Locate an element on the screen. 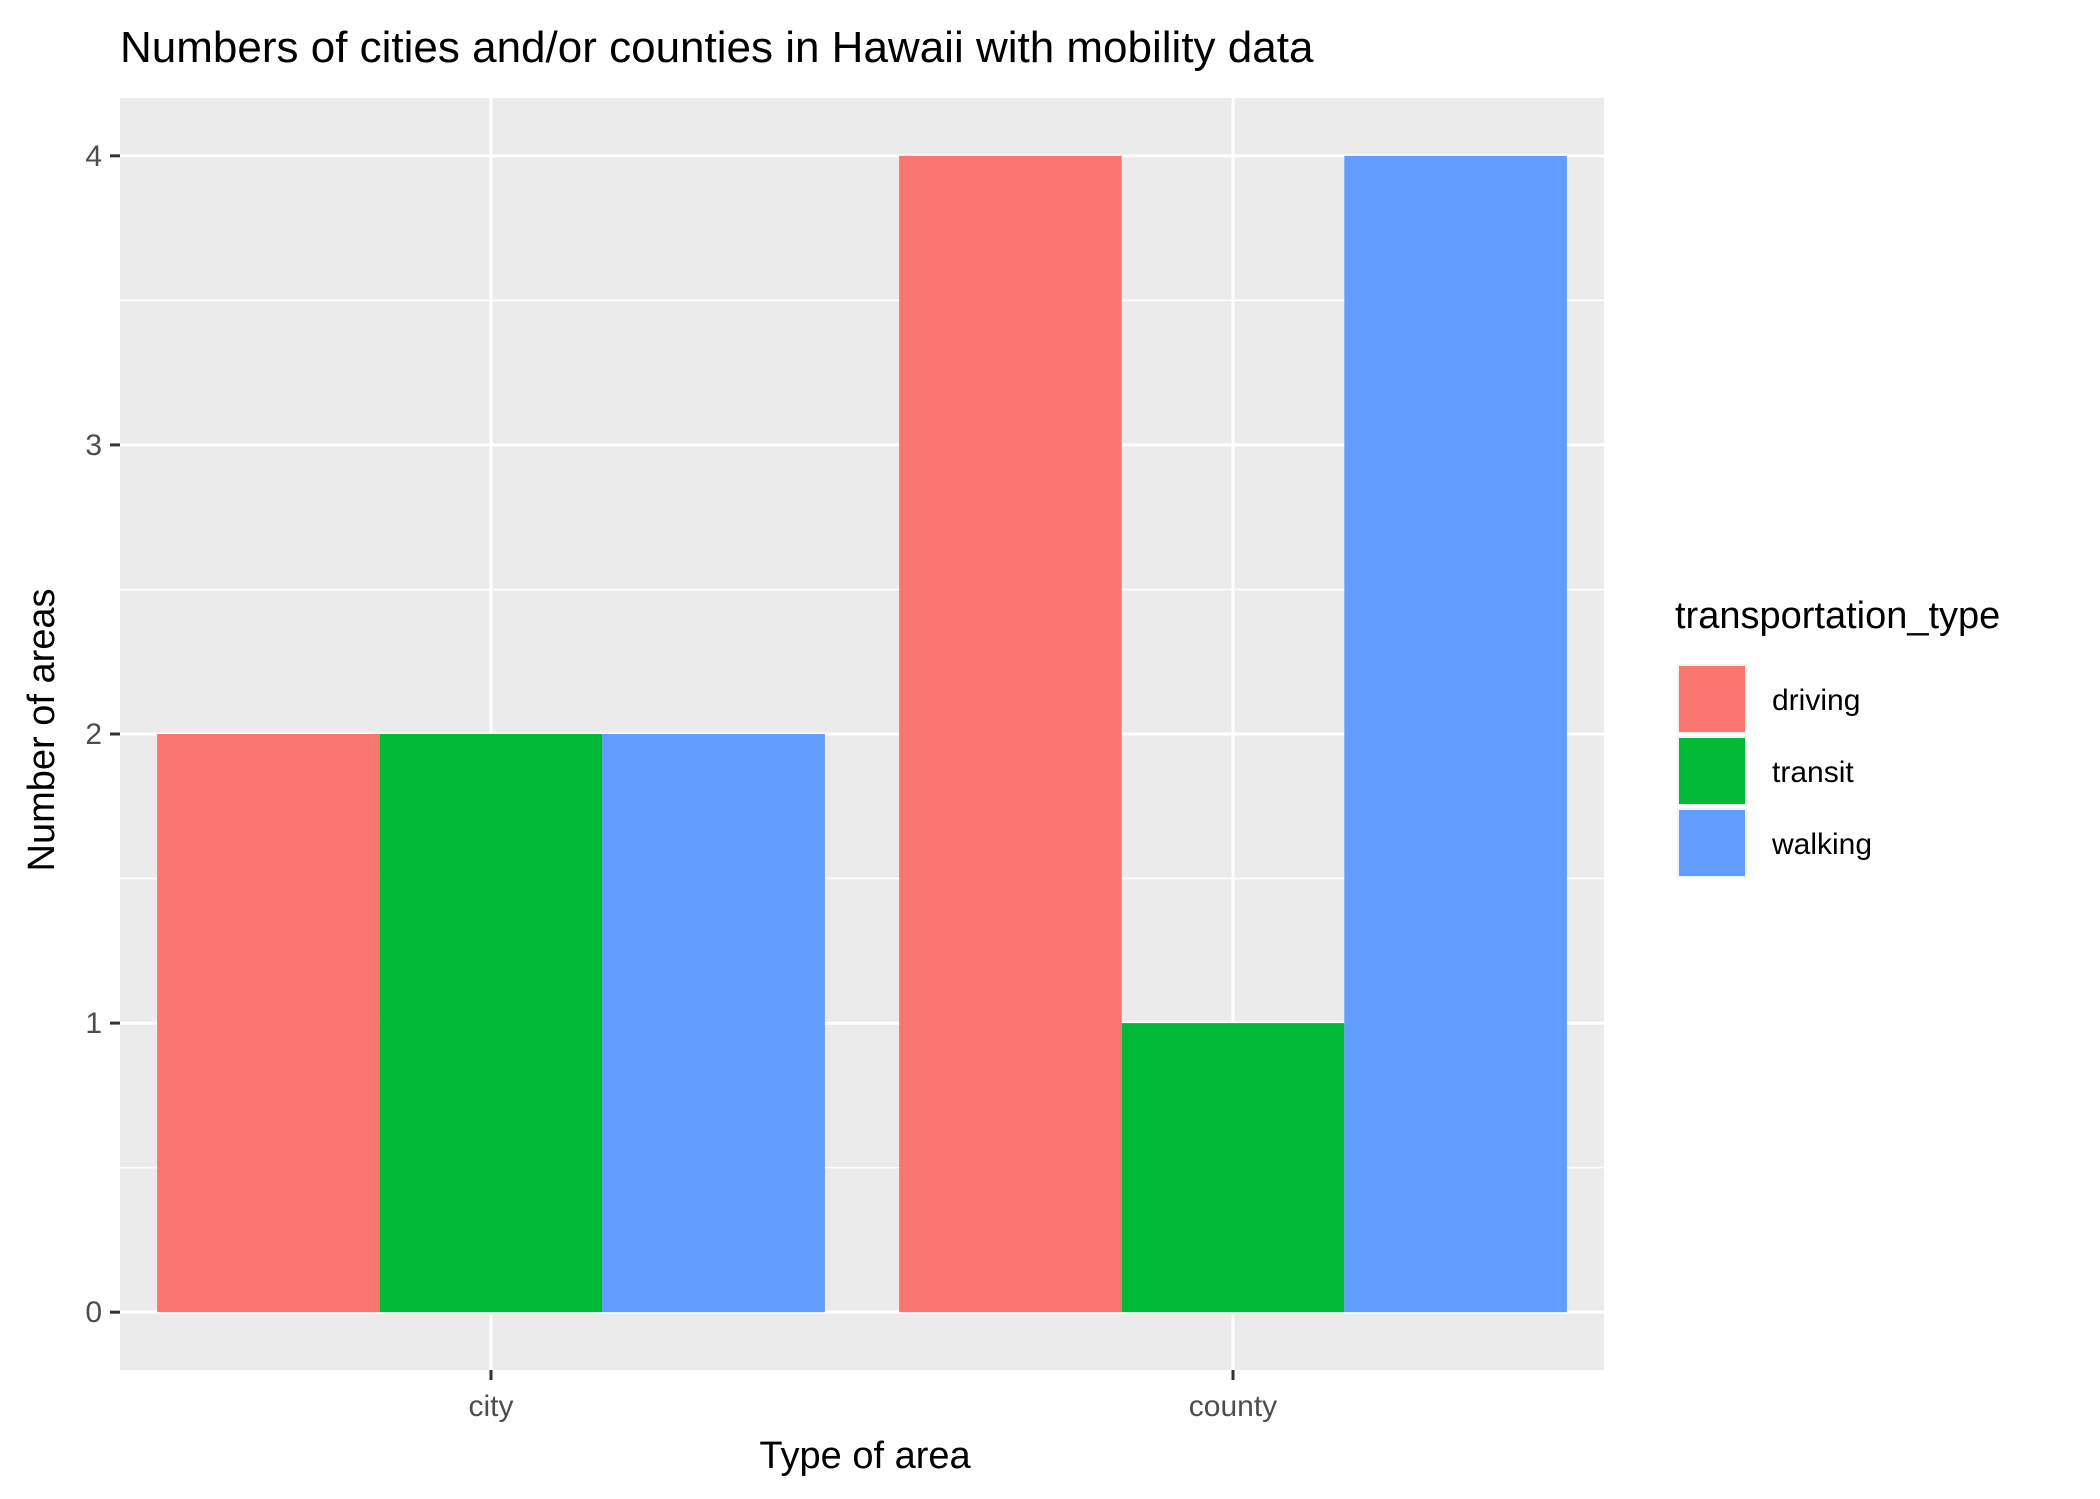 The width and height of the screenshot is (2100, 1499). y-tick-label: 1 is located at coordinates (93, 1023).